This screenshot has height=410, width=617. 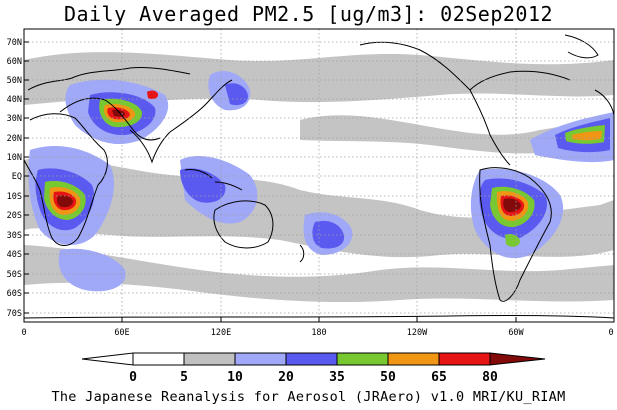 I want to click on lon-label: 180, so click(x=318, y=333).